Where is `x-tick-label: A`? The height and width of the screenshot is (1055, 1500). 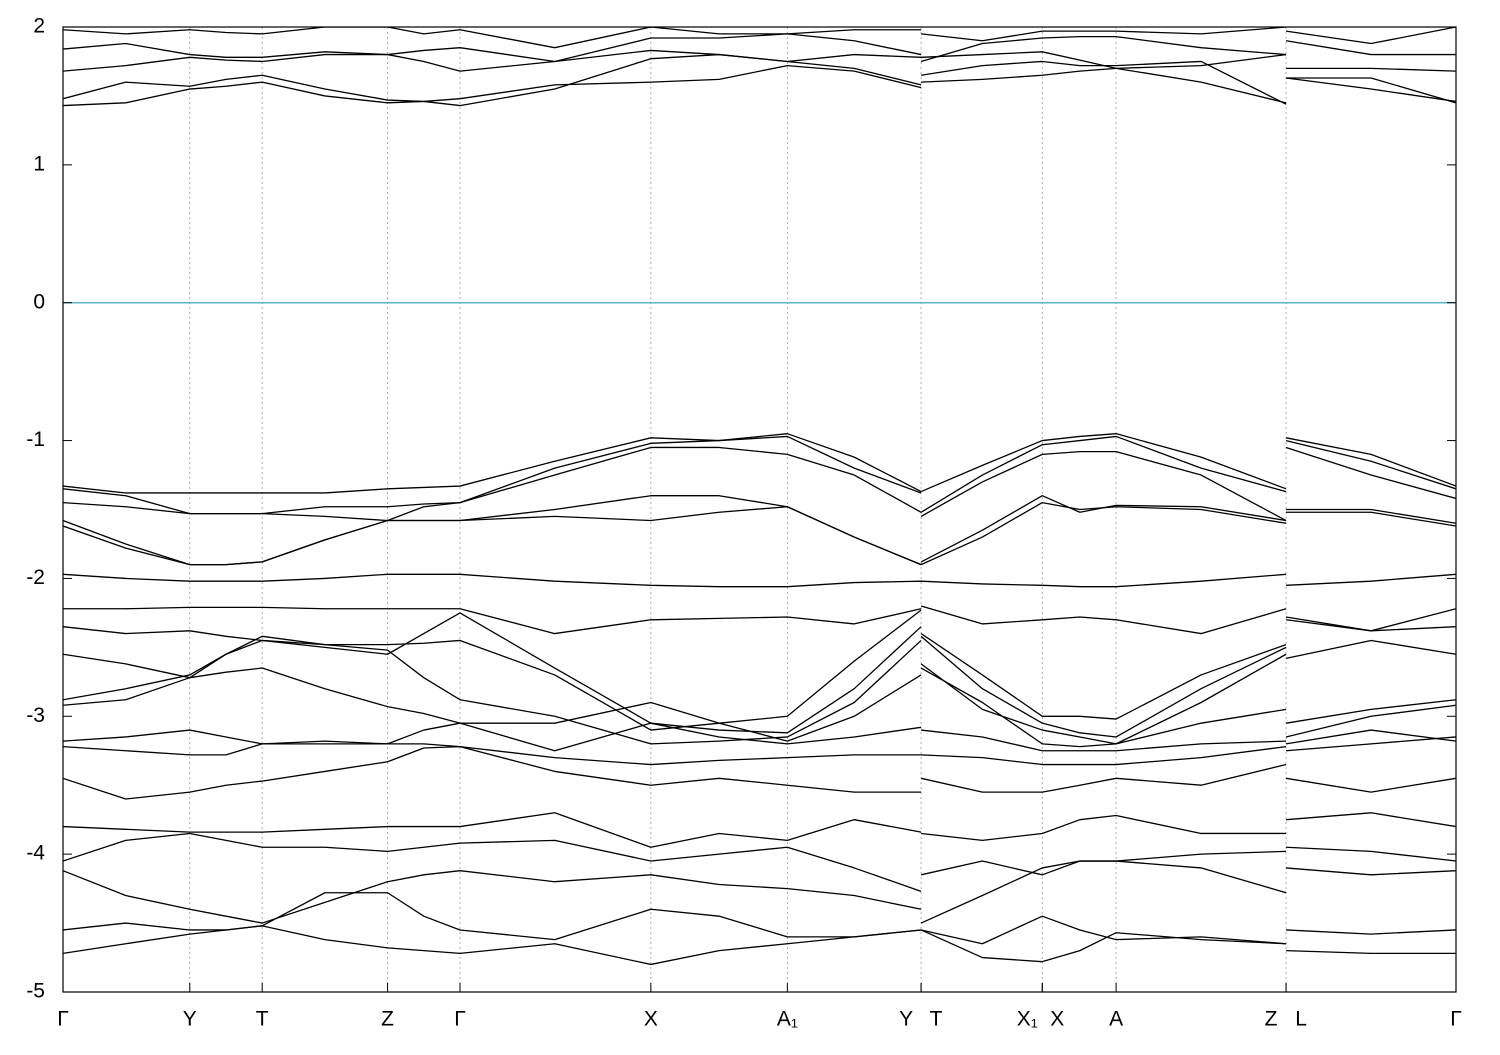 x-tick-label: A is located at coordinates (1116, 1019).